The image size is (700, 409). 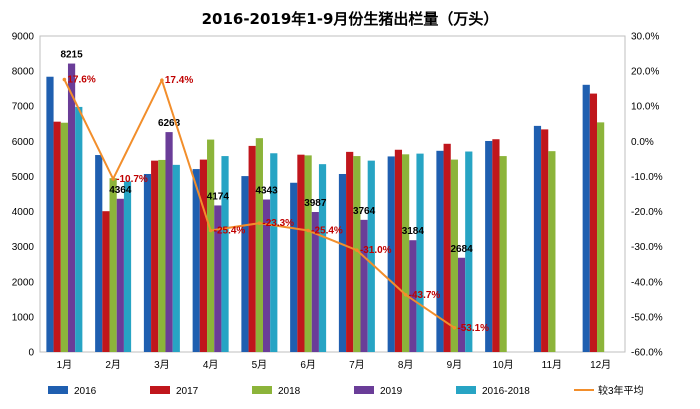 I want to click on y-right-tick-label: -40.0%, so click(x=647, y=282).